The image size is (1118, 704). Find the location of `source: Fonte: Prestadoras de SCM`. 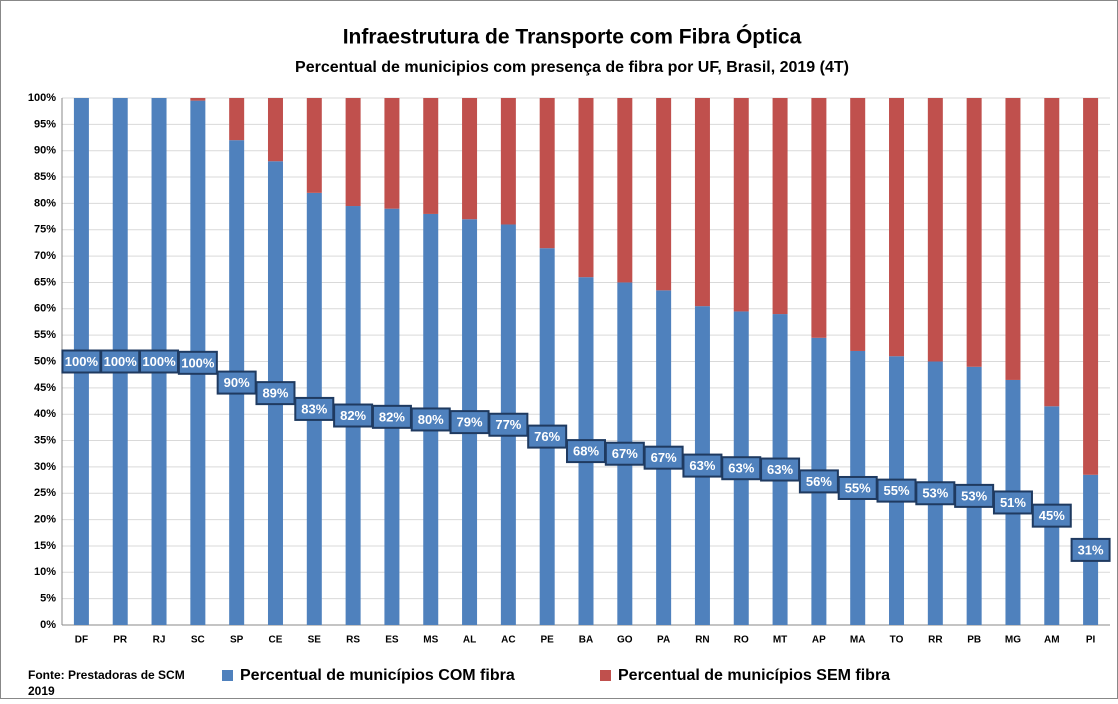

source: Fonte: Prestadoras de SCM is located at coordinates (106, 675).